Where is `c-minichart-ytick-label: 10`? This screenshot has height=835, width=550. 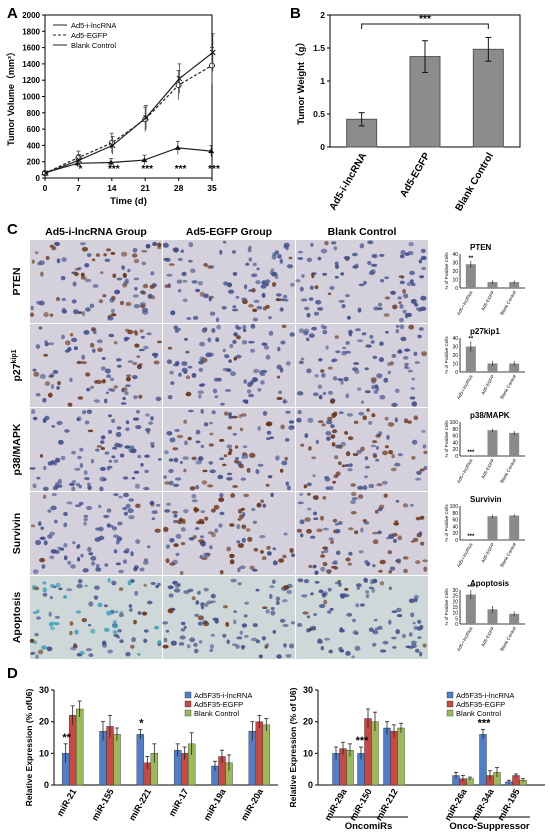 c-minichart-ytick-label: 10 is located at coordinates (455, 614).